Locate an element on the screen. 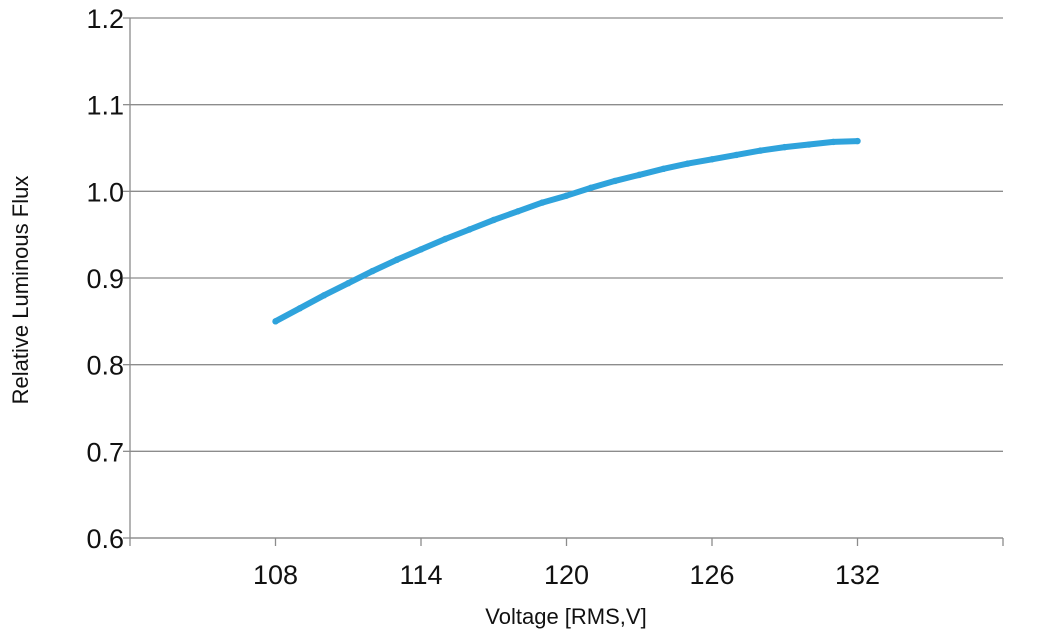 This screenshot has height=637, width=1041. y-tick-label: 1.0 is located at coordinates (105, 192).